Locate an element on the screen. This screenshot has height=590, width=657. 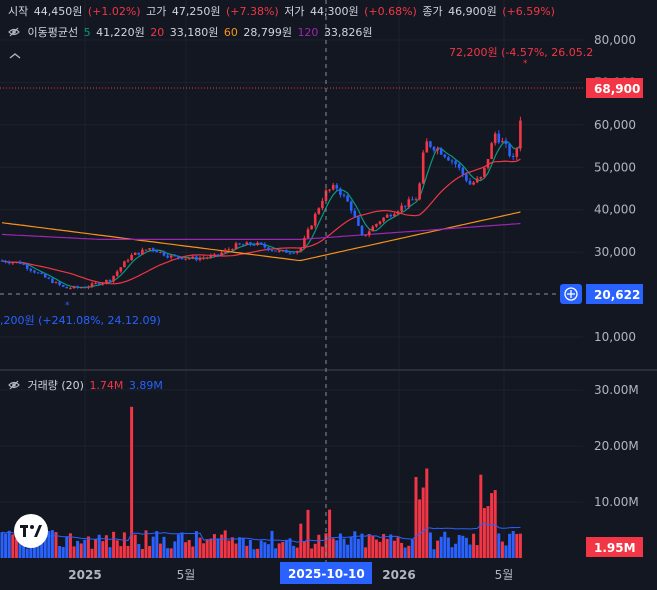
close-value: 46,900원 is located at coordinates (472, 11).